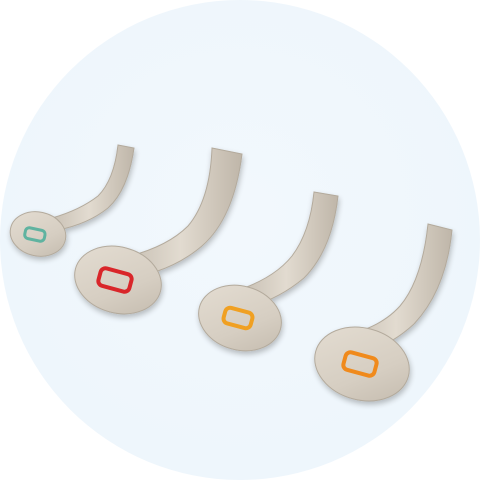  What do you see at coordinates (72, 200) in the screenshot?
I see `airway-small` at bounding box center [72, 200].